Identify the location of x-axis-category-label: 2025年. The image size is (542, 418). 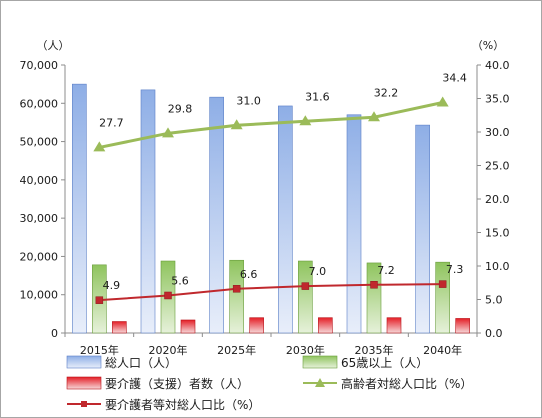
(236, 350).